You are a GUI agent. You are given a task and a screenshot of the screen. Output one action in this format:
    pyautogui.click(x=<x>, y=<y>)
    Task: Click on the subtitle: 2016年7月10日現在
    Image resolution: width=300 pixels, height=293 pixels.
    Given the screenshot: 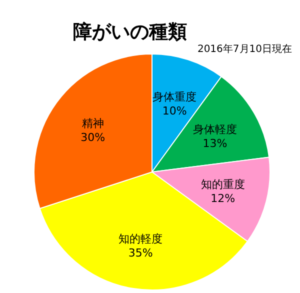 What is the action you would take?
    pyautogui.click(x=244, y=49)
    